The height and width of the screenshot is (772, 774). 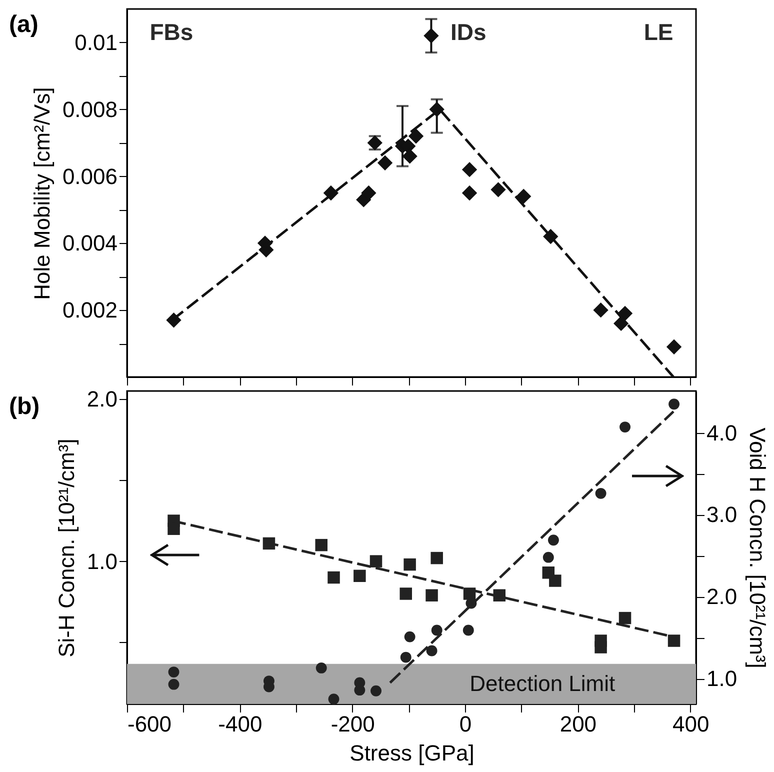 What do you see at coordinates (659, 32) in the screenshot?
I see `annotation: LE` at bounding box center [659, 32].